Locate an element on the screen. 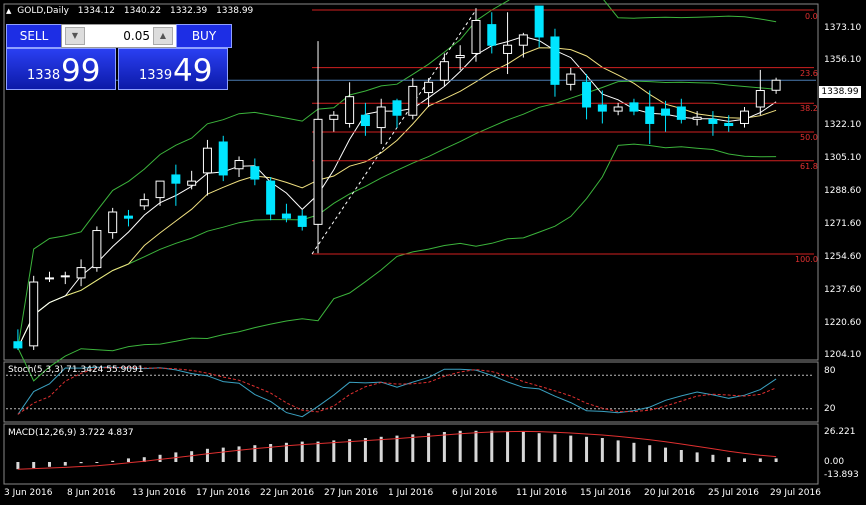 Image resolution: width=866 pixels, height=505 pixels. buy-price-pips: 49 is located at coordinates (193, 71).